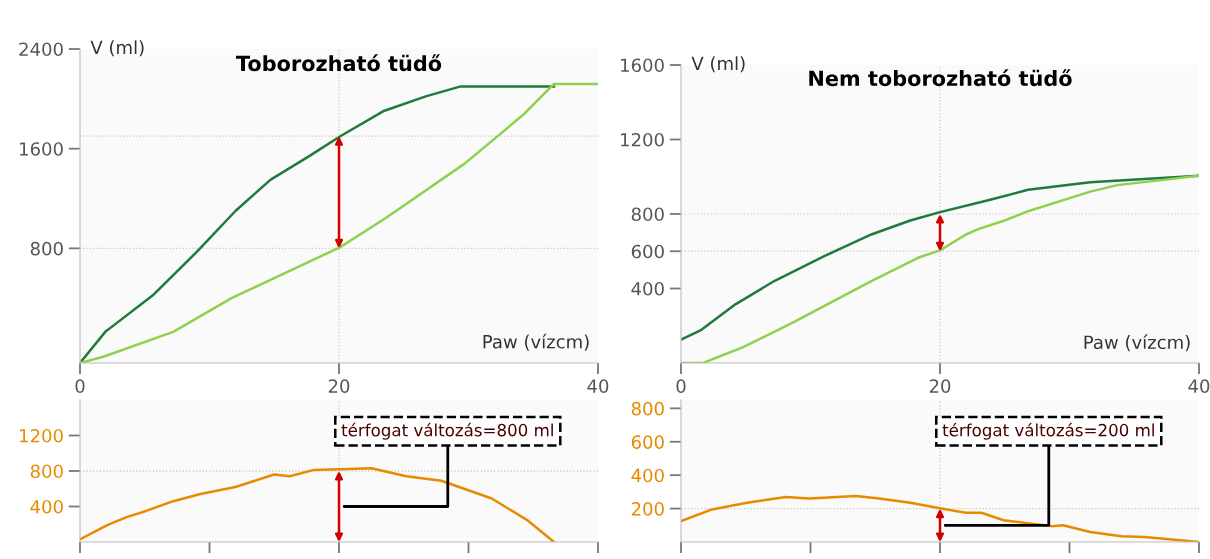 The width and height of the screenshot is (1210, 559). I want to click on annotation: térfogat változás=200 ml, so click(1048, 431).